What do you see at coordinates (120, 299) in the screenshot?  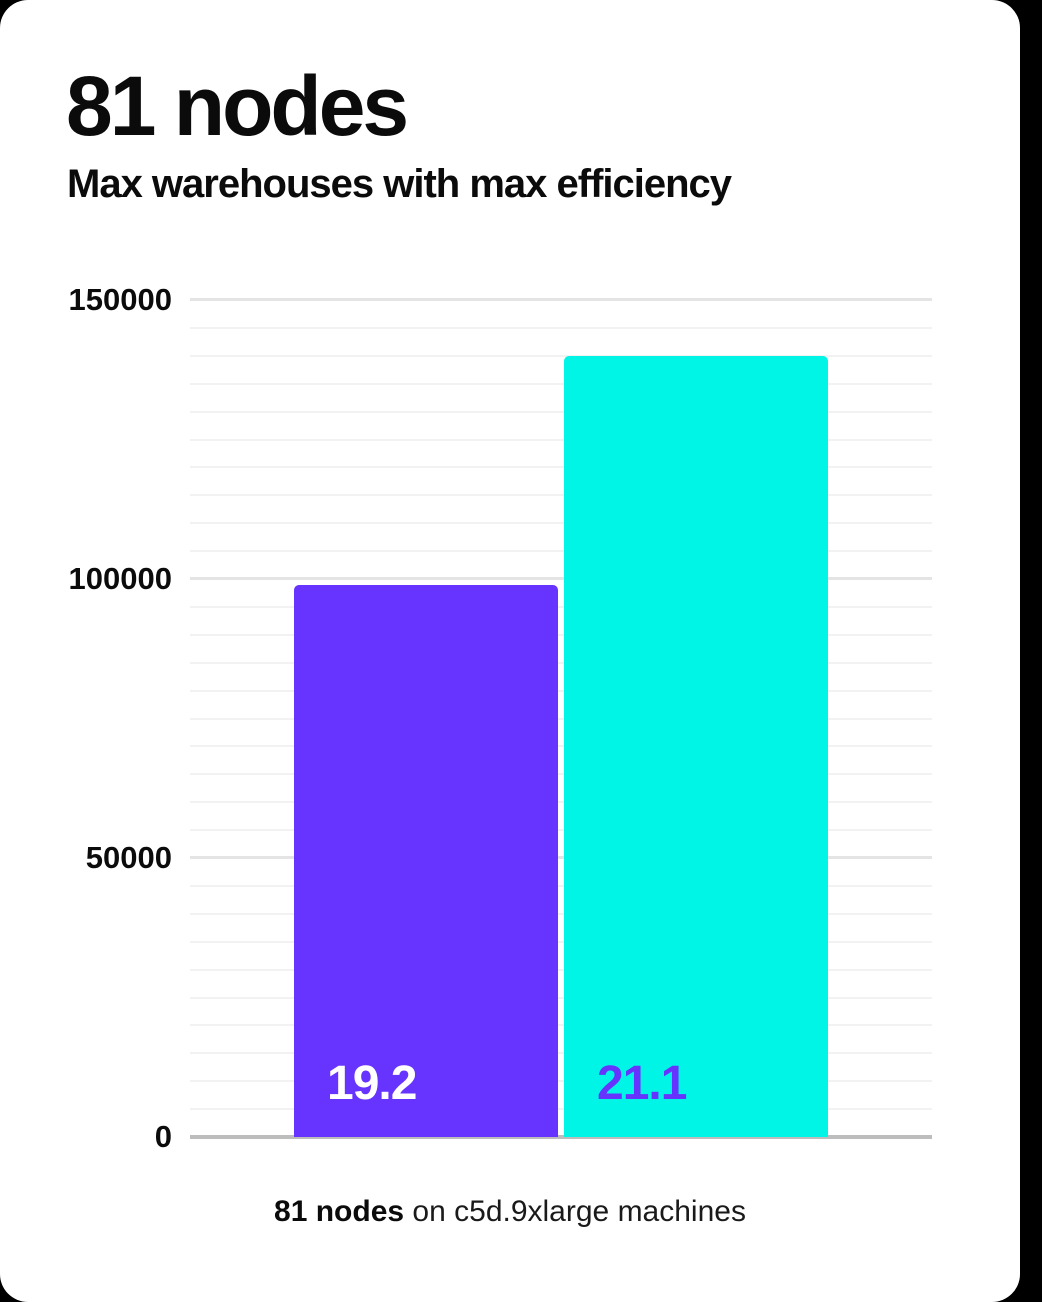 I see `y-axis-tick-label: 150000` at bounding box center [120, 299].